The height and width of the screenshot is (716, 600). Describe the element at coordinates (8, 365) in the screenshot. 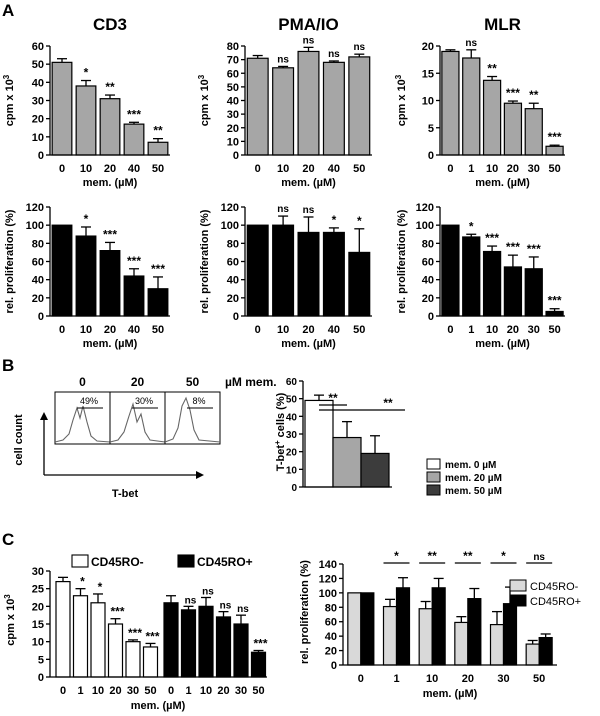

I see `panel-label-b: B` at that location.